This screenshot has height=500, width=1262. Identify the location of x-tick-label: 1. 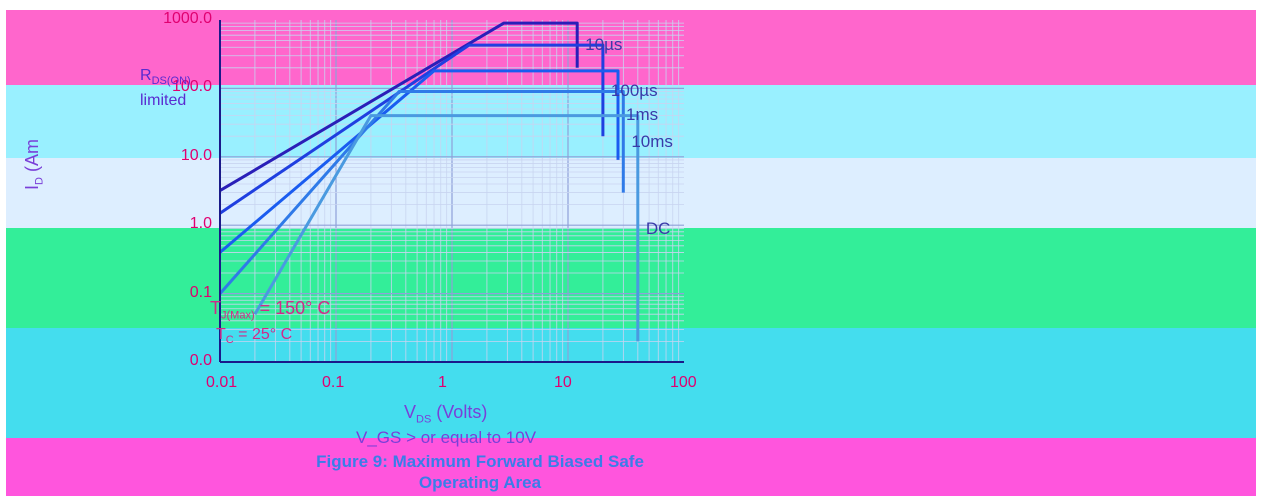
(442, 382).